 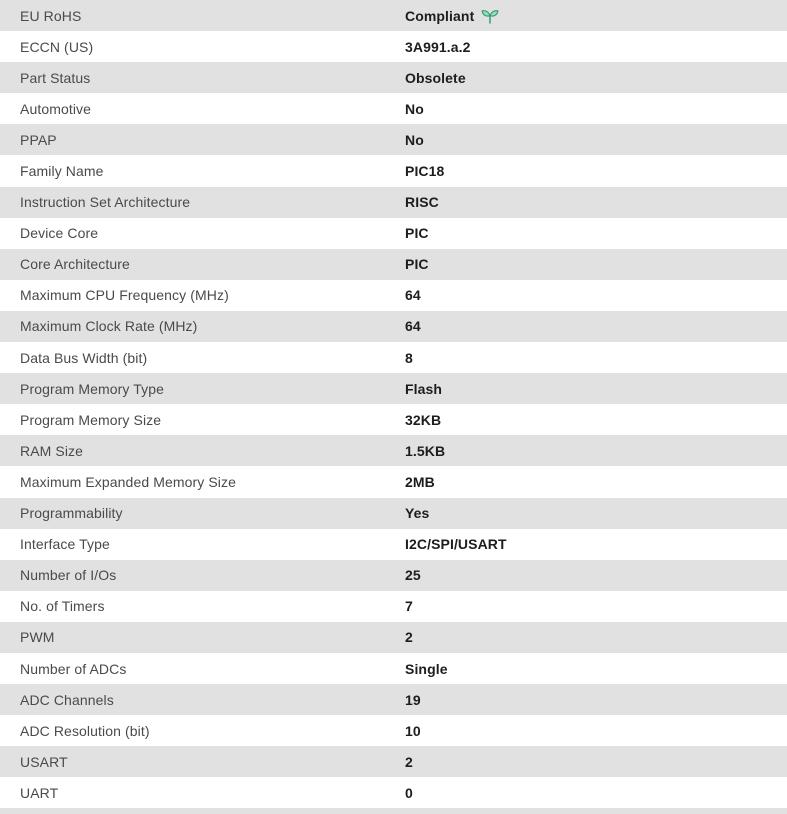 I want to click on spec-label: Number of ADCs, so click(x=73, y=668).